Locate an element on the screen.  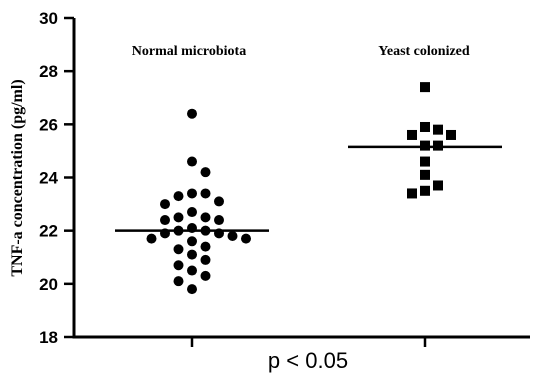
y-tick-label: 22 is located at coordinates (48, 231).